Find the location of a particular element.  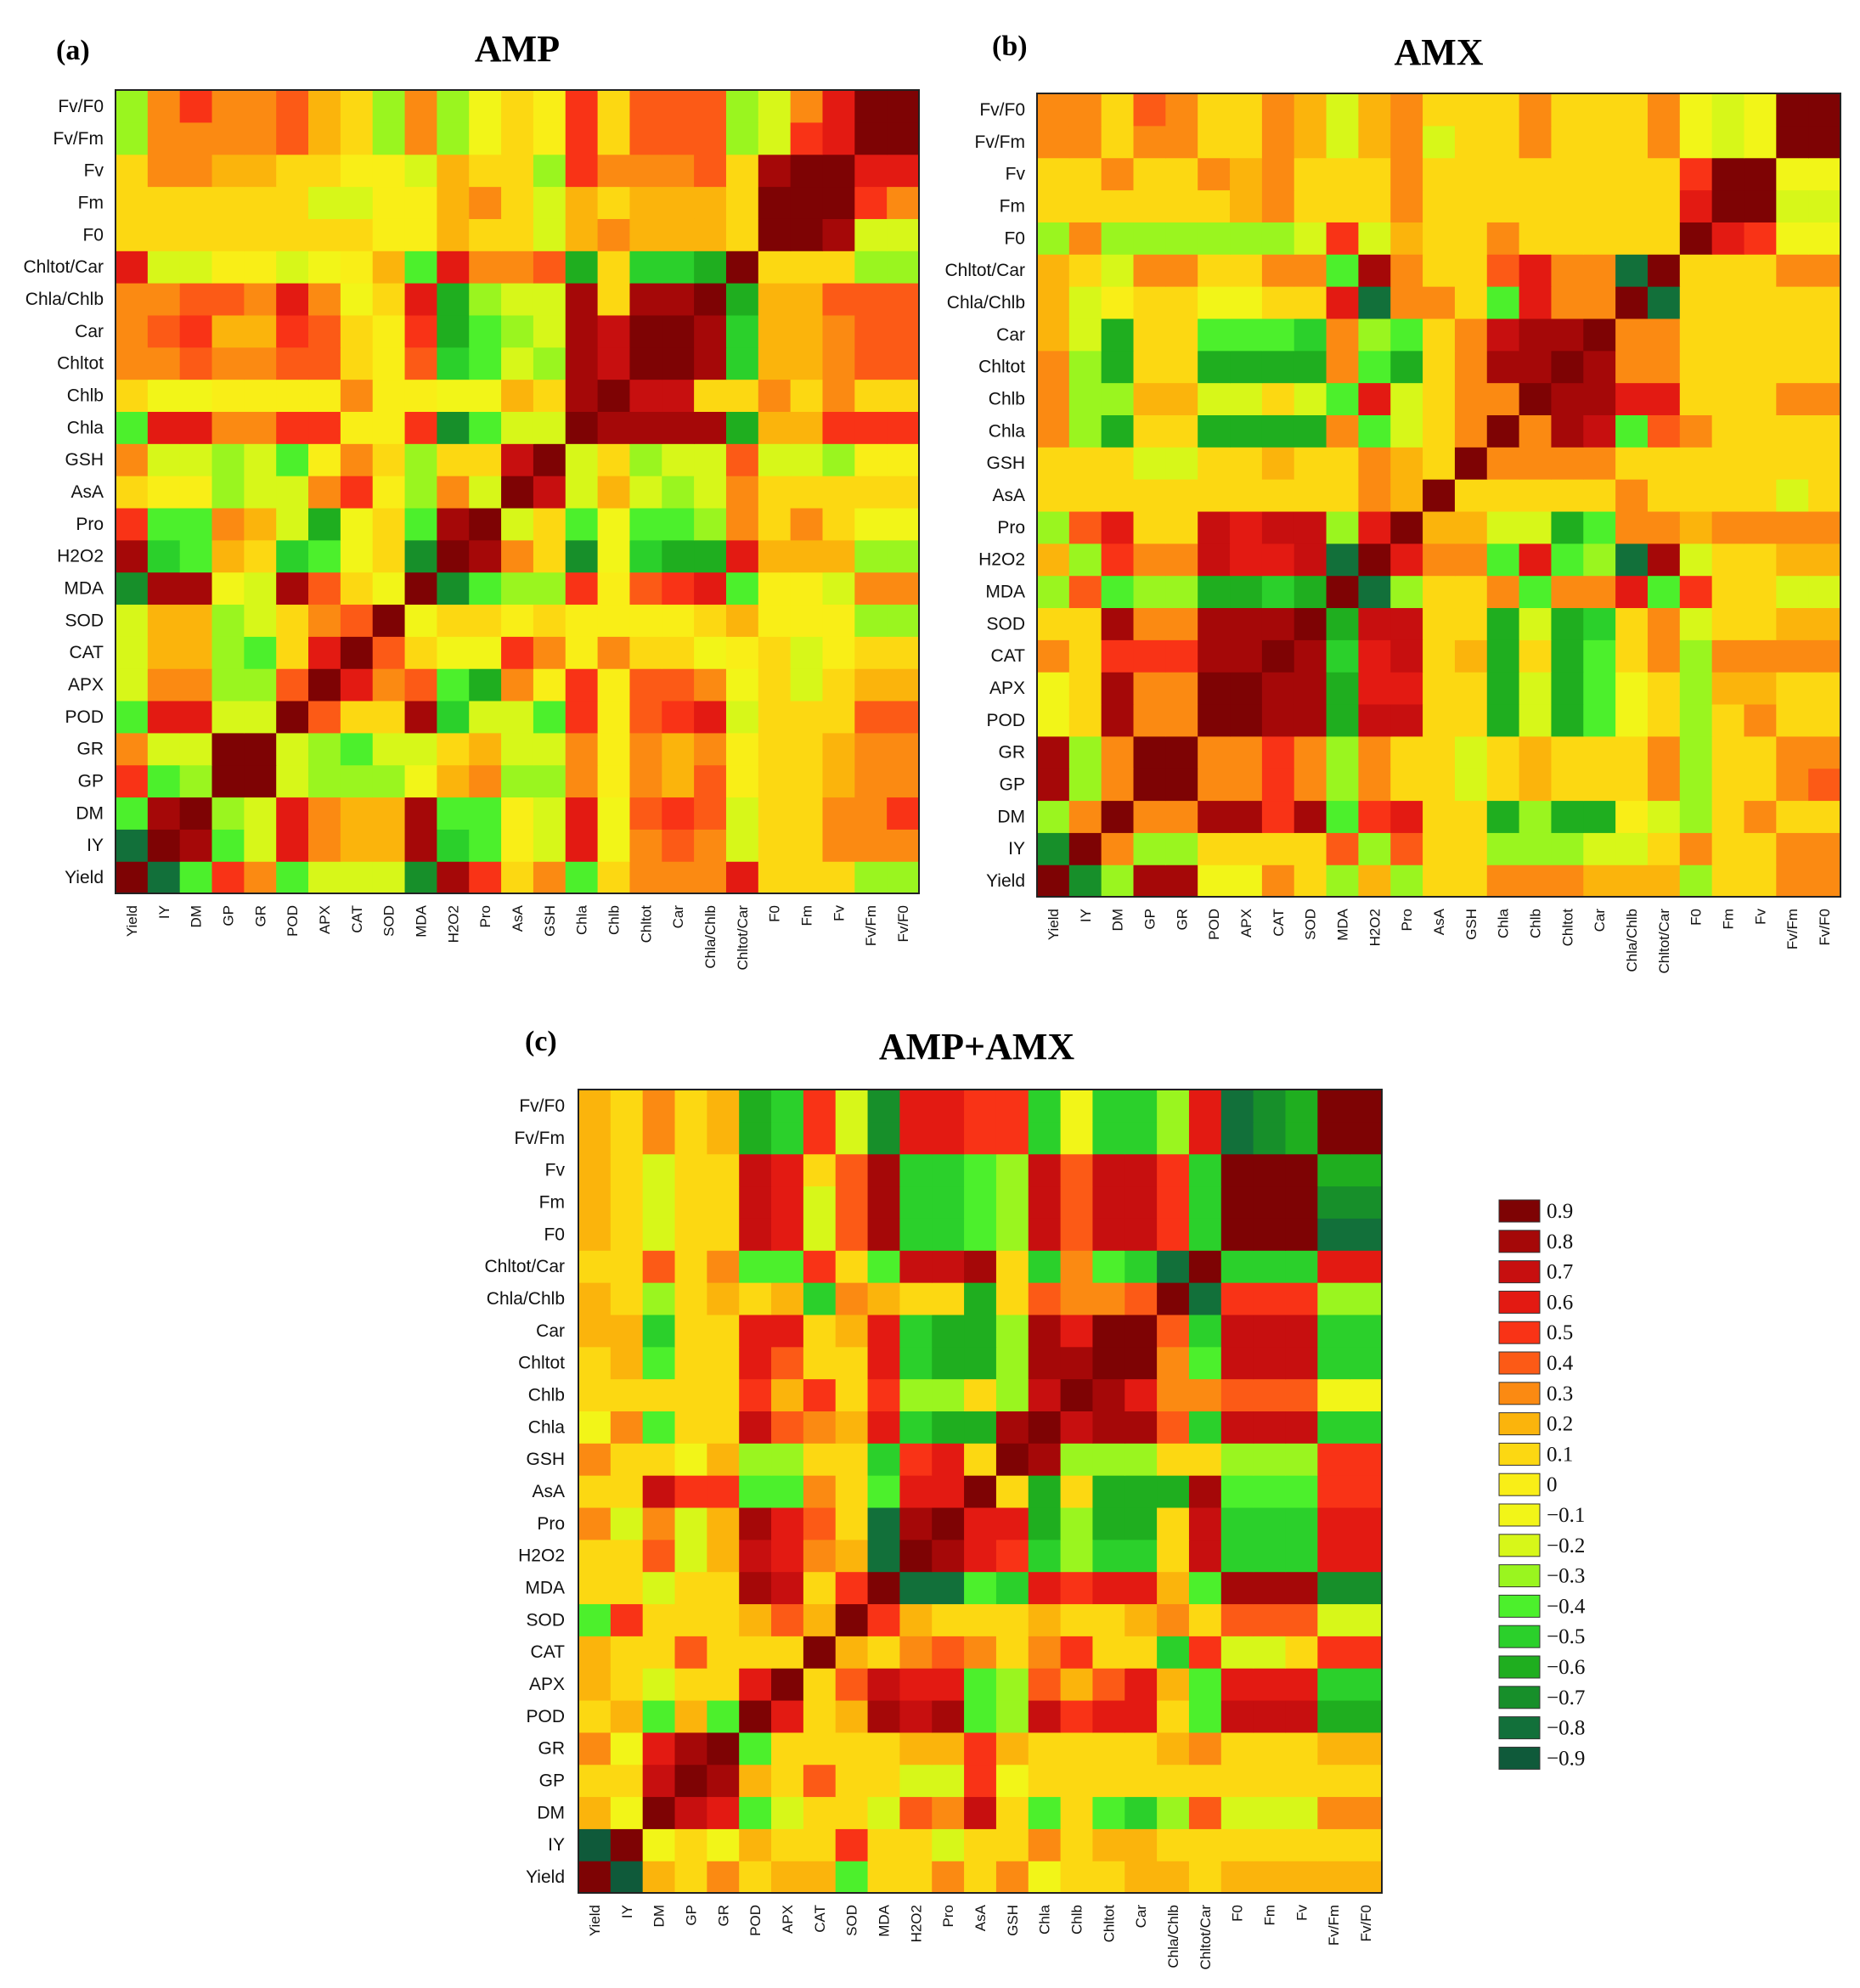

col-label: Fv/F0 is located at coordinates (1366, 1923).